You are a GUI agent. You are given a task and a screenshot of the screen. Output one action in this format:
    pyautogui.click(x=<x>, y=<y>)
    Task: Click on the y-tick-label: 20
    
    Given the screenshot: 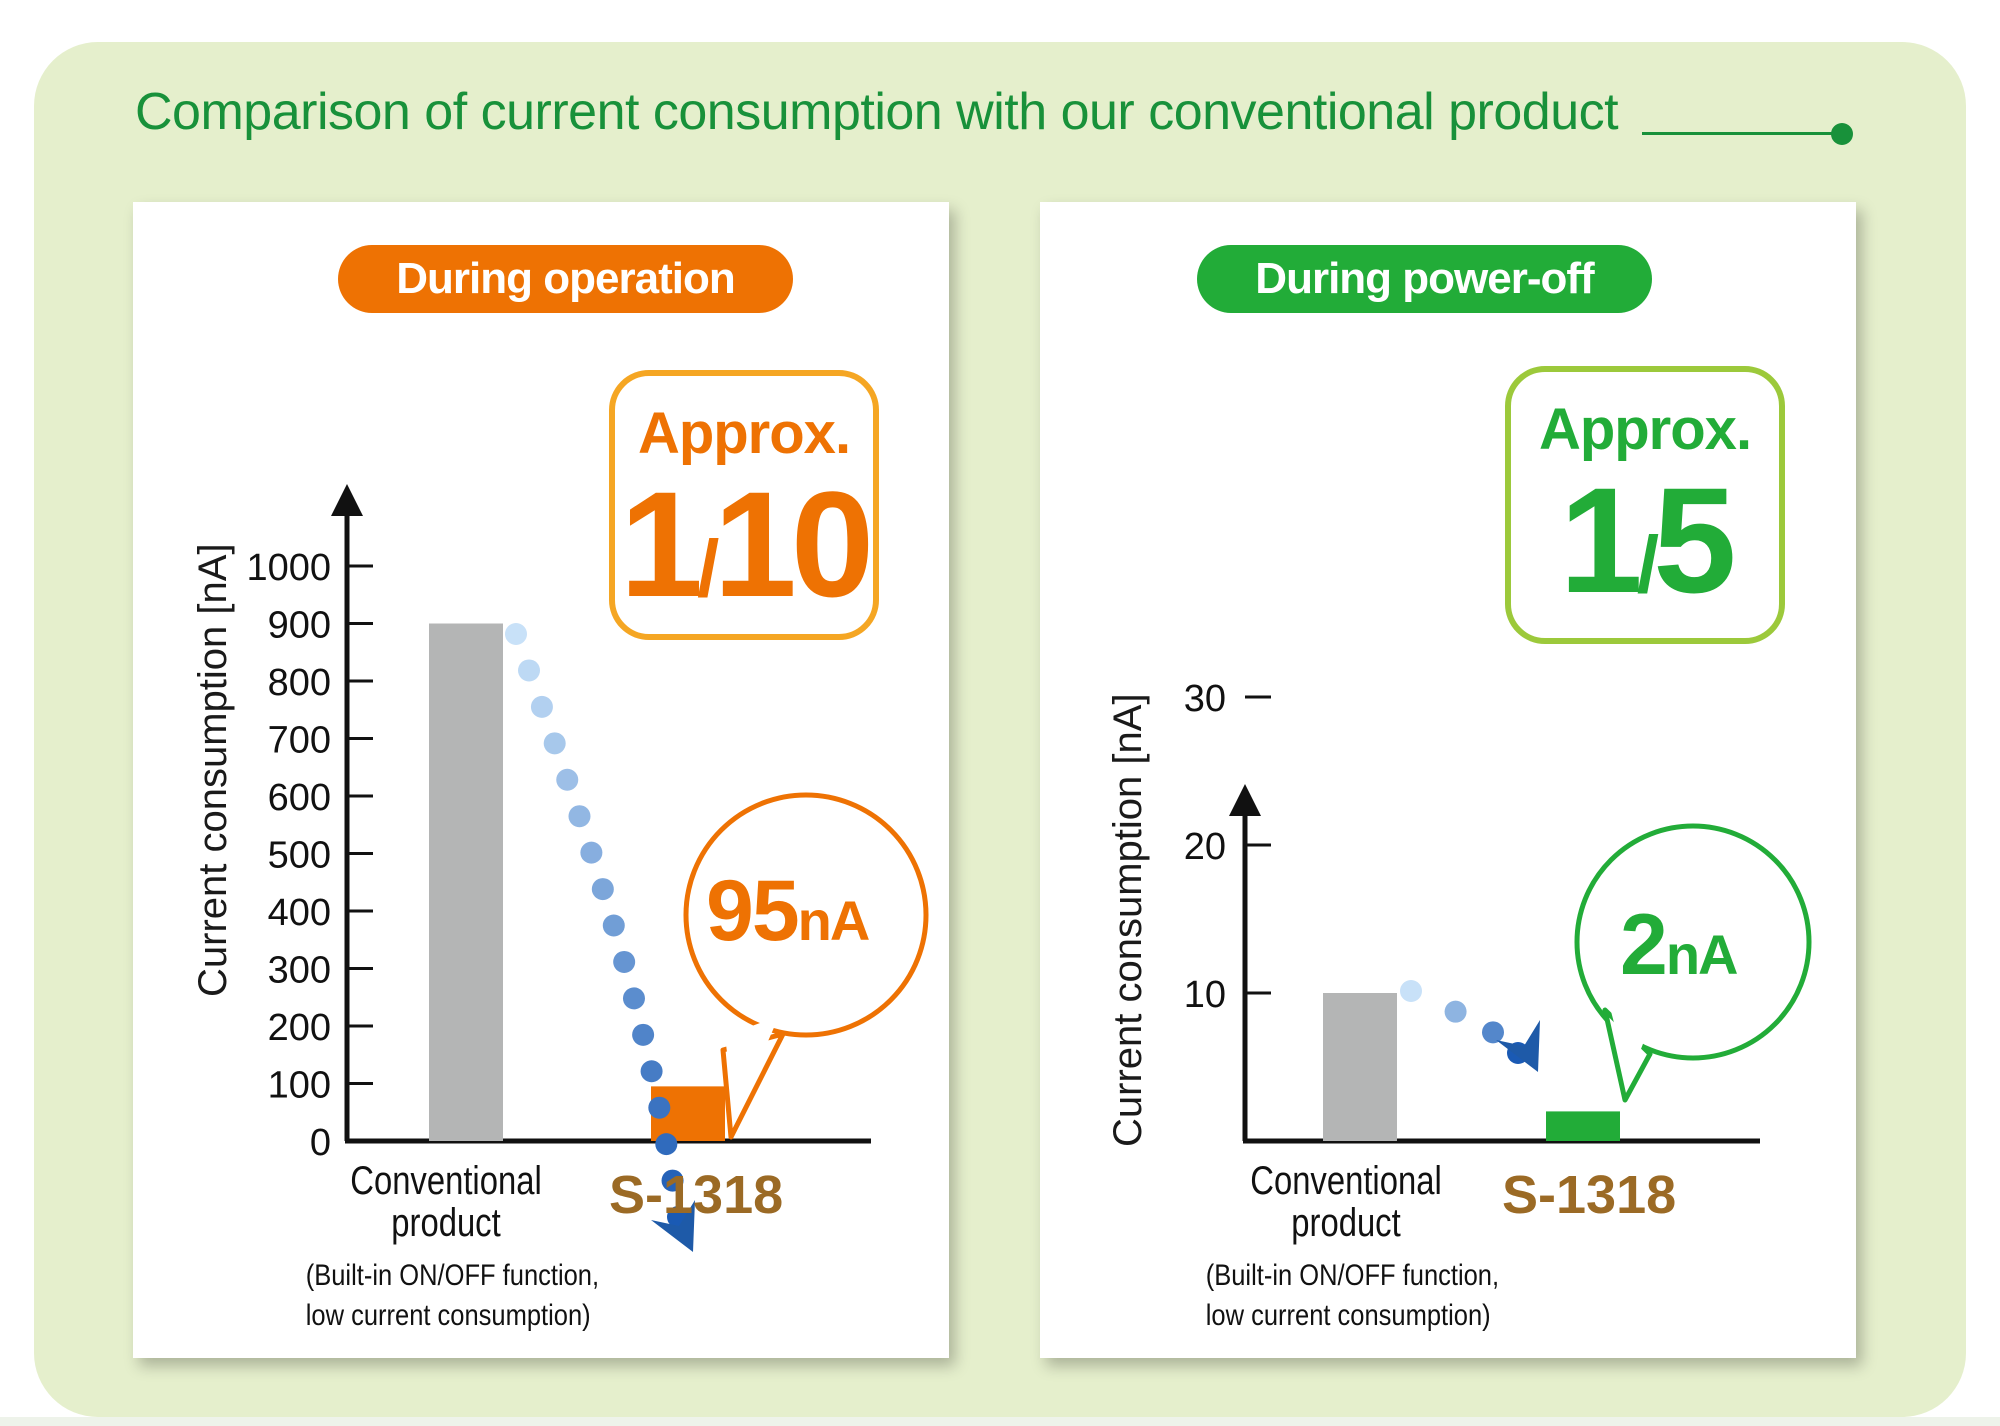 What is the action you would take?
    pyautogui.click(x=1205, y=847)
    